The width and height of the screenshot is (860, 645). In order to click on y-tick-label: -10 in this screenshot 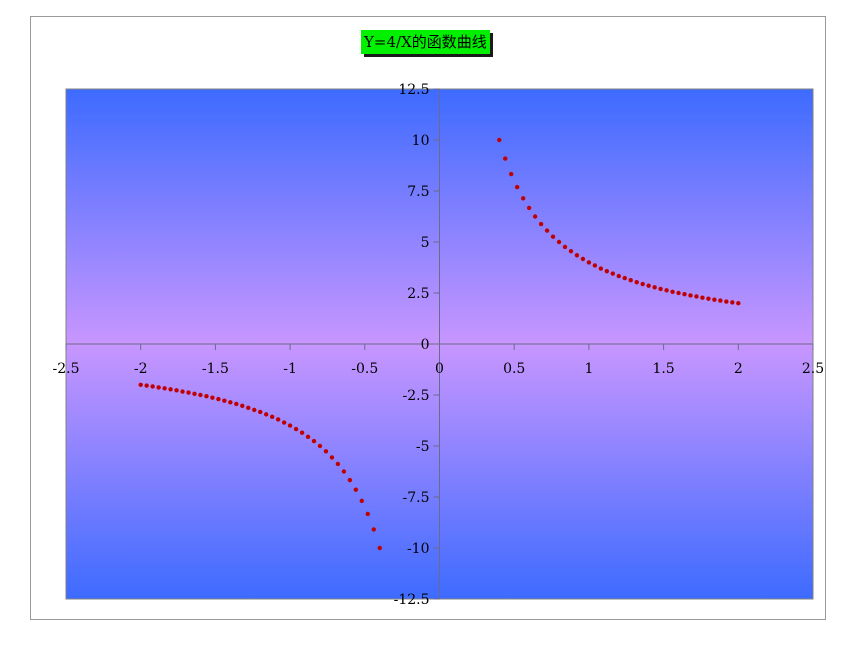, I will do `click(418, 549)`.